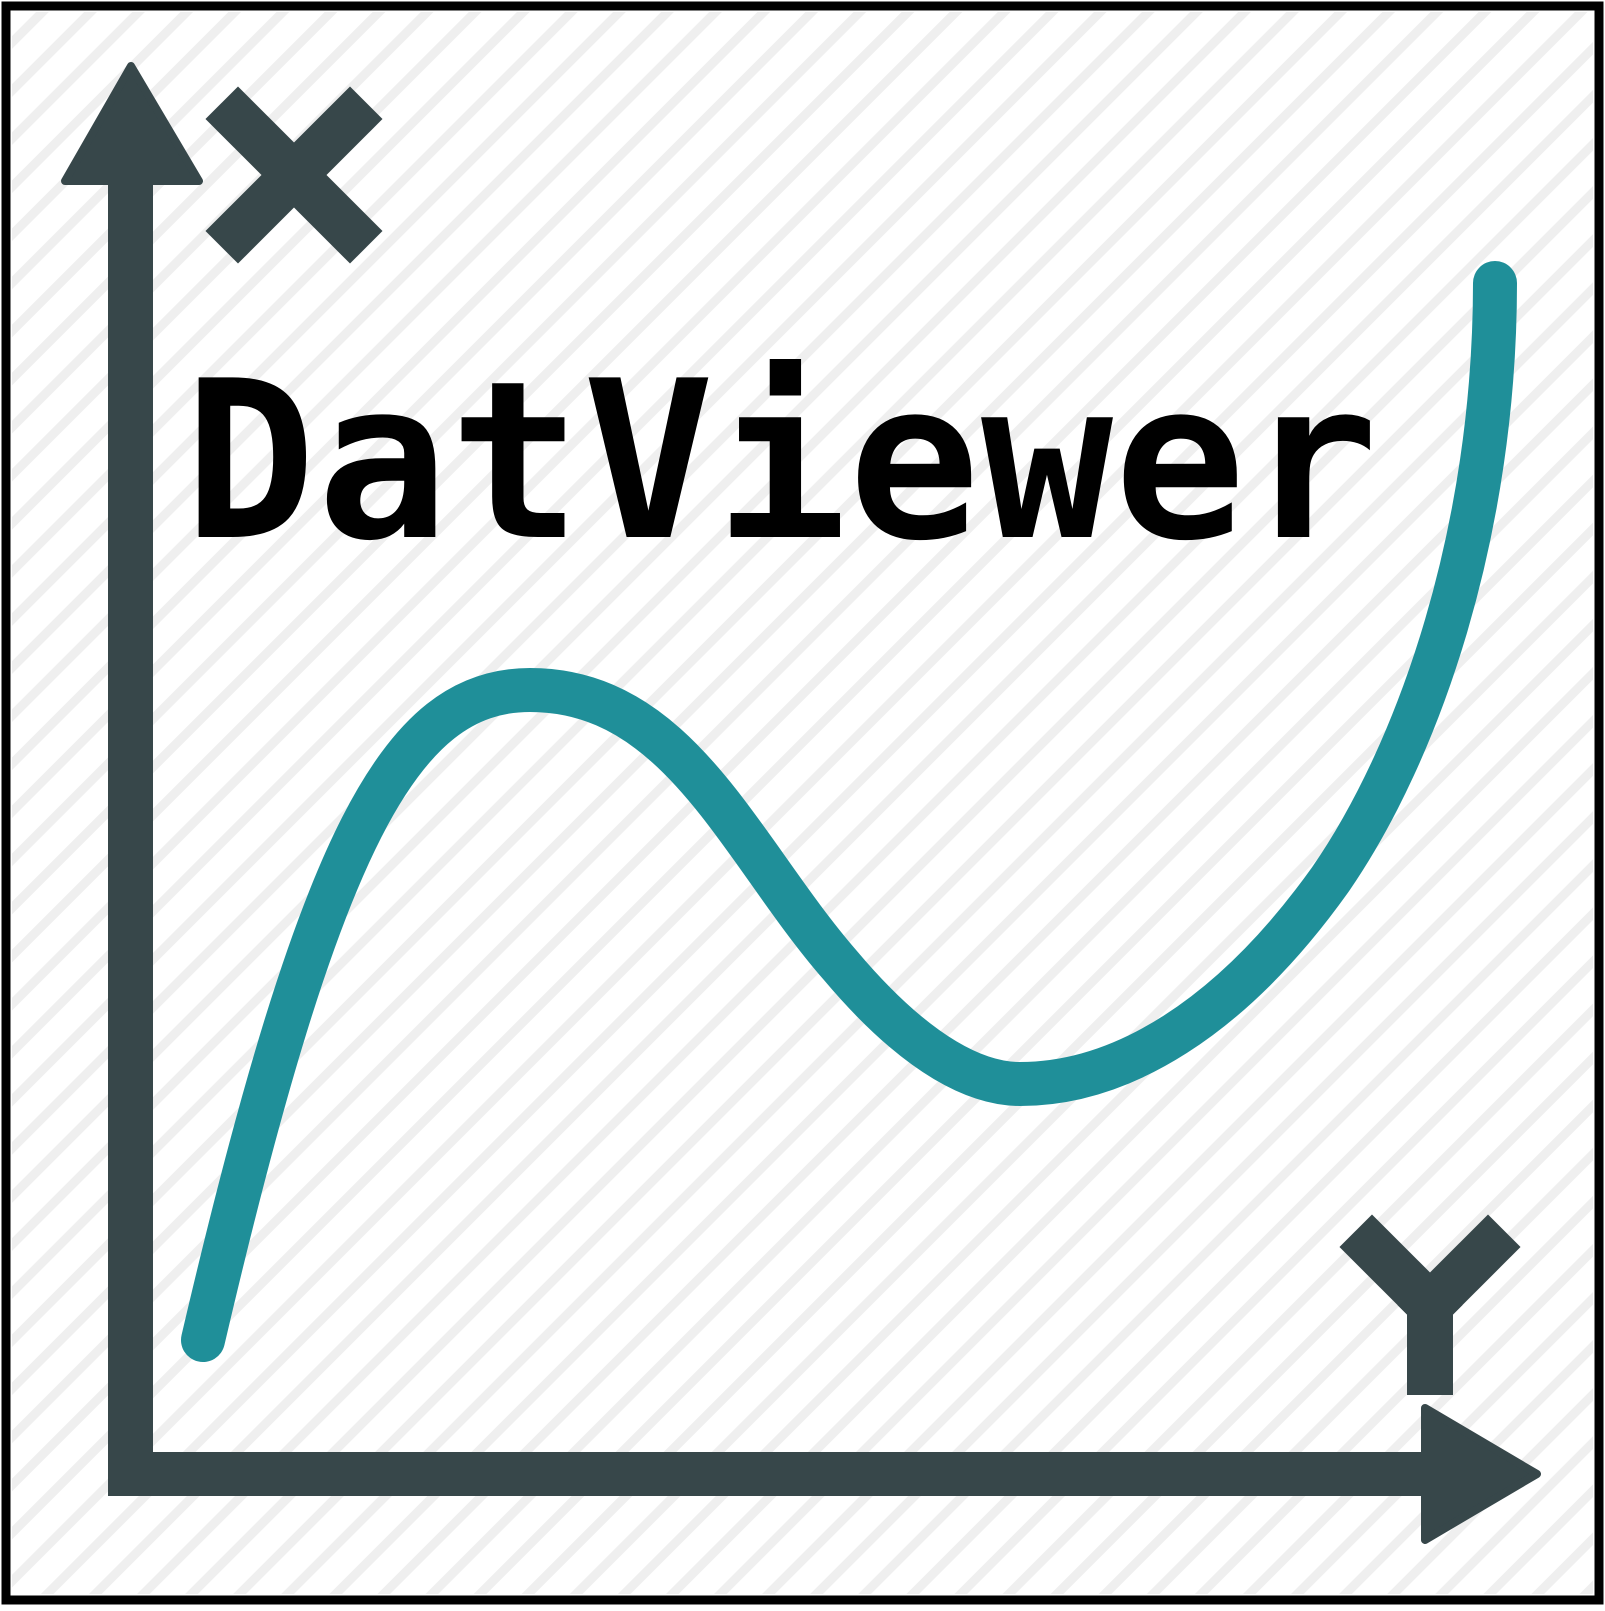 Image resolution: width=1605 pixels, height=1611 pixels. I want to click on y-letter-icon, so click(1430, 1304).